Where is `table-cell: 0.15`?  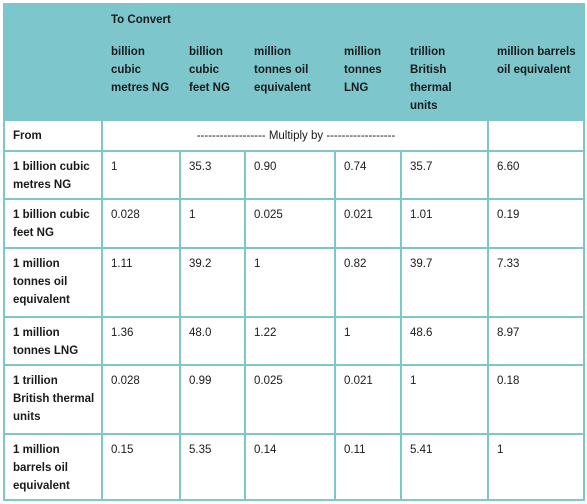
table-cell: 0.15 is located at coordinates (141, 467).